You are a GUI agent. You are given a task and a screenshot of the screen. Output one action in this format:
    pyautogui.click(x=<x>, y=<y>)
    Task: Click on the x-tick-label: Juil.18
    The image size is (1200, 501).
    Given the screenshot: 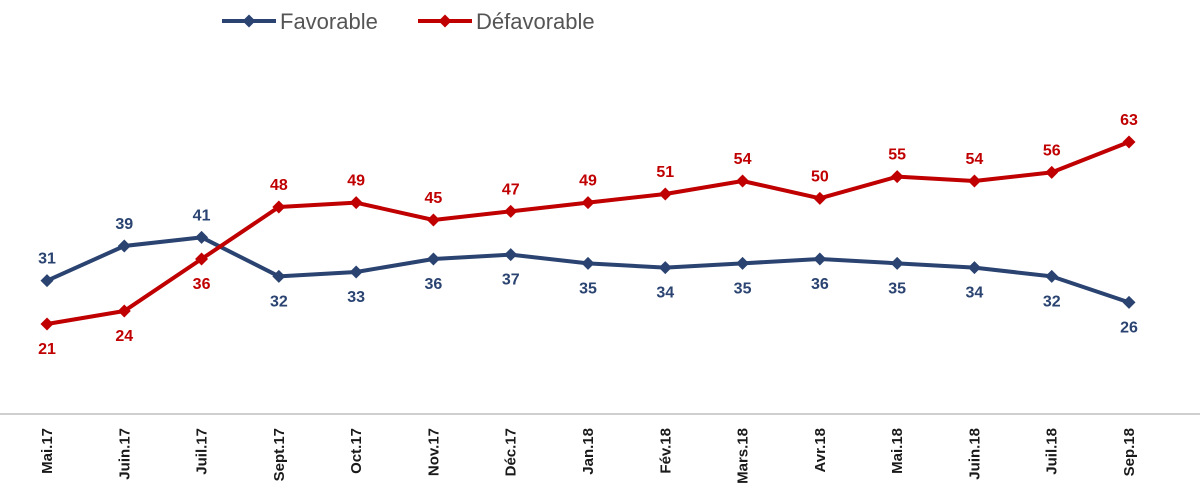 What is the action you would take?
    pyautogui.click(x=1052, y=451)
    